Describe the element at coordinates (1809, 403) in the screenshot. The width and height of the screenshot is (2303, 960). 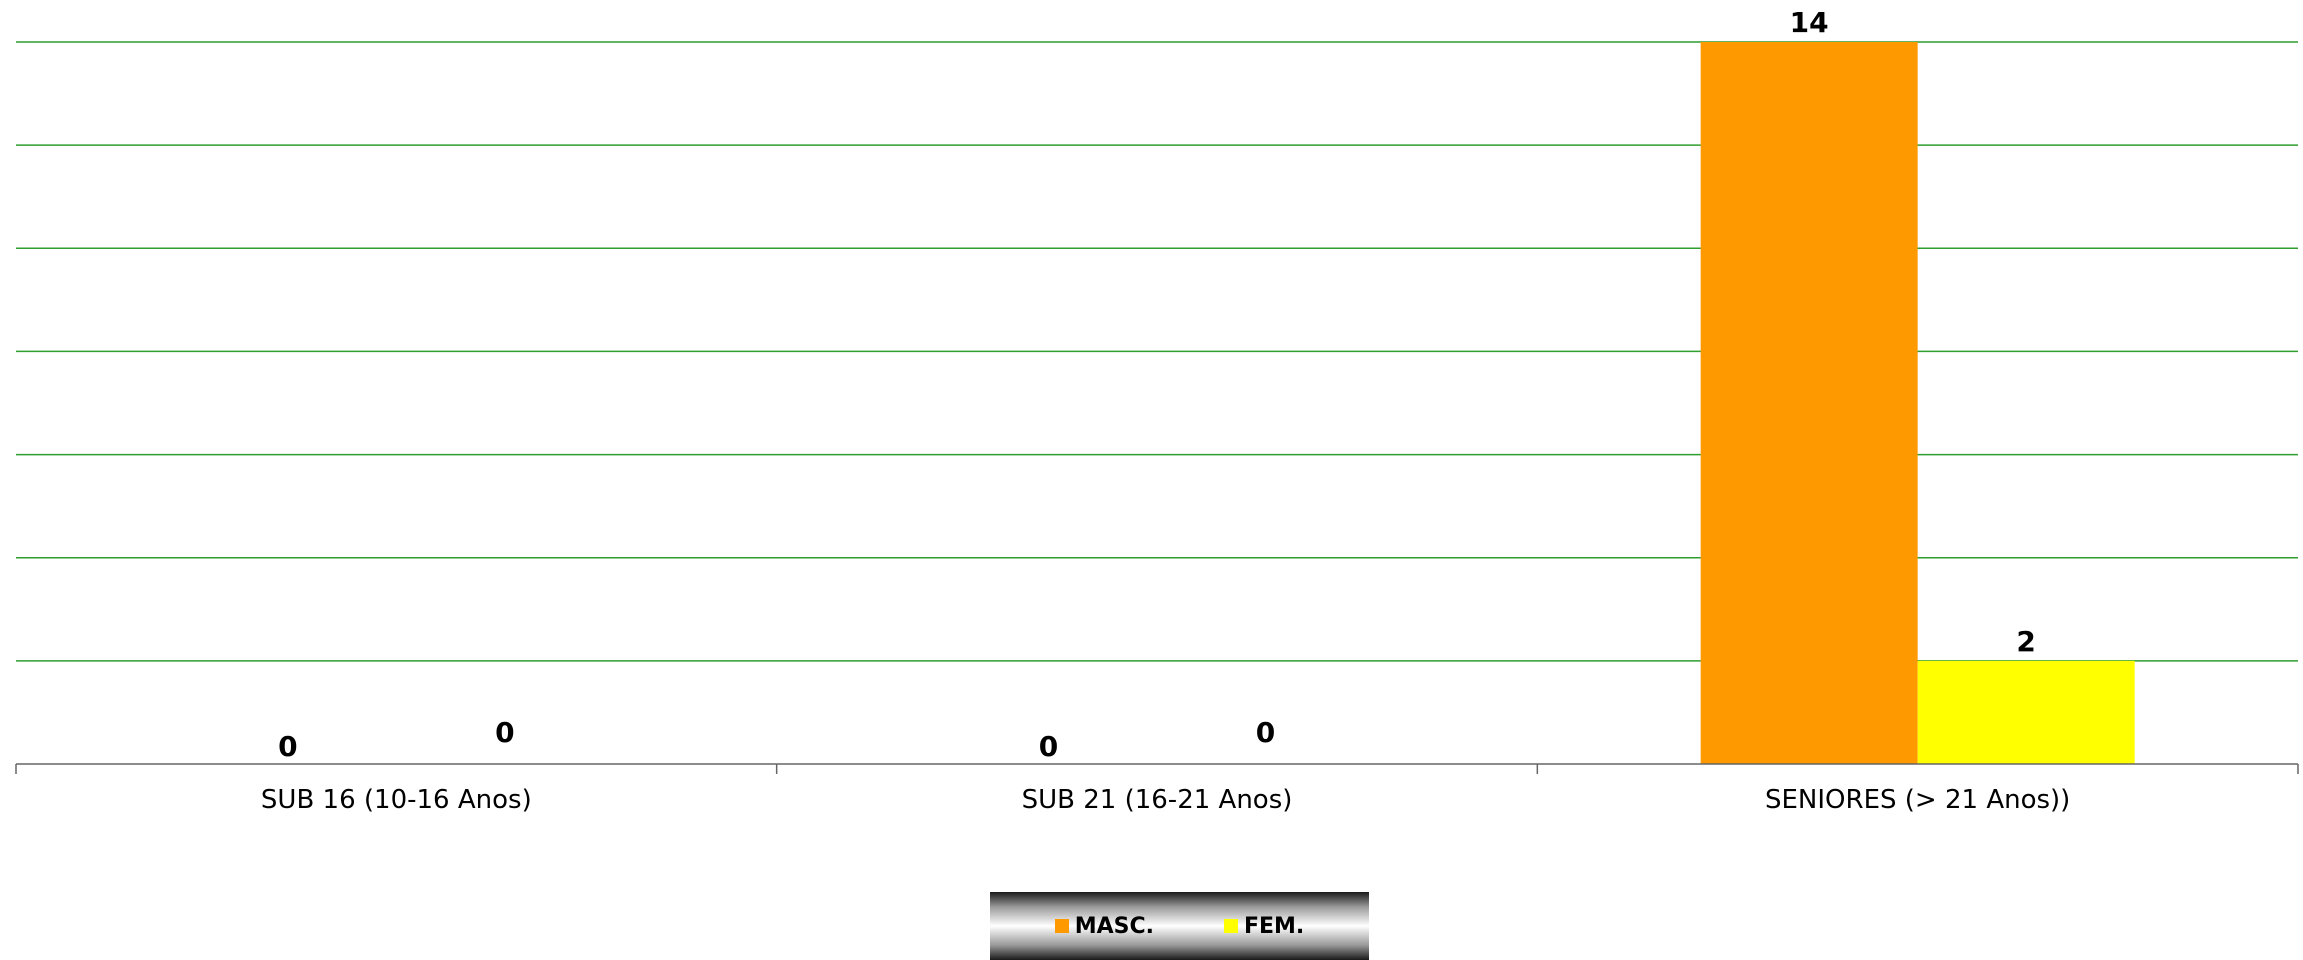
I see `bar-masc` at that location.